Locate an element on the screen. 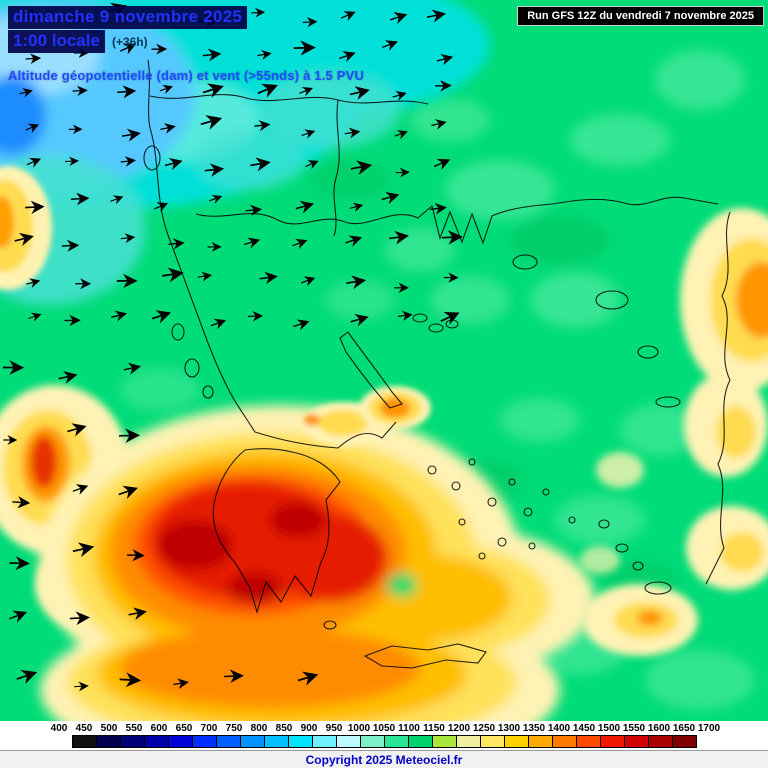  legend-value: 1500 is located at coordinates (609, 728).